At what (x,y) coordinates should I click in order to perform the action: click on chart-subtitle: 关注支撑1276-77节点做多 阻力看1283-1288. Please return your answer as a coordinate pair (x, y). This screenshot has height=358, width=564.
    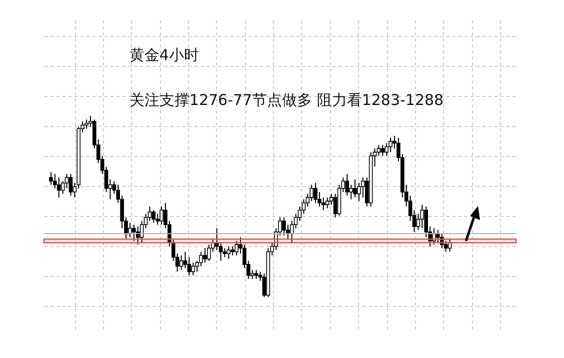
    Looking at the image, I should click on (286, 100).